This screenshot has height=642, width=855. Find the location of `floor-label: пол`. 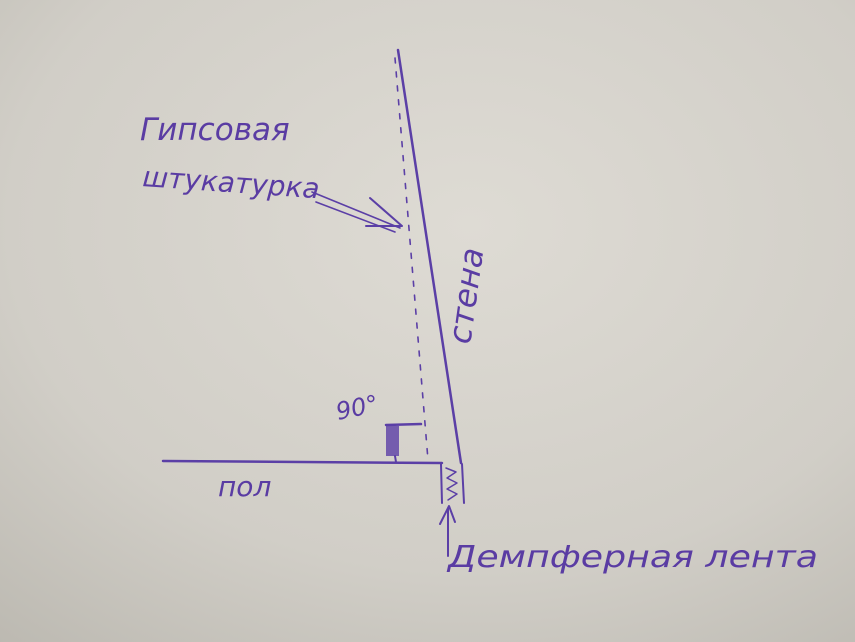

floor-label: пол is located at coordinates (244, 486).